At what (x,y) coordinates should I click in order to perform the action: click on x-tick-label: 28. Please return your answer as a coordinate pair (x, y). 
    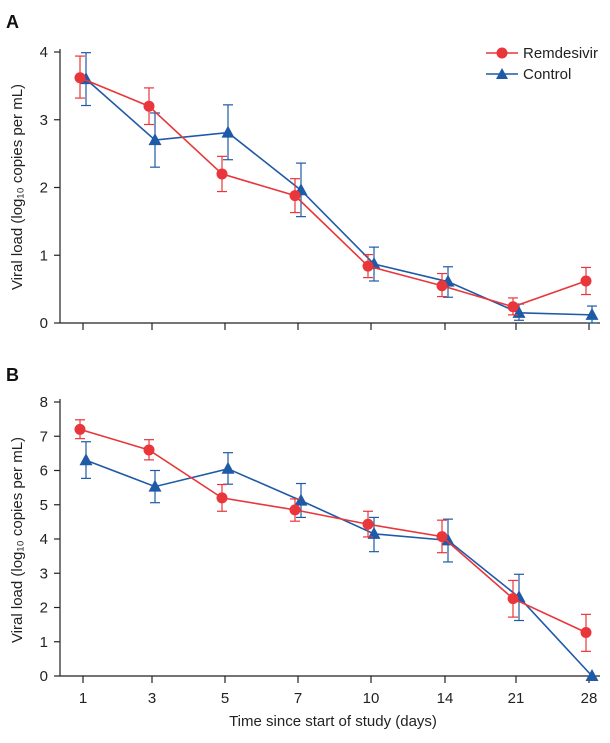
    Looking at the image, I should click on (589, 698).